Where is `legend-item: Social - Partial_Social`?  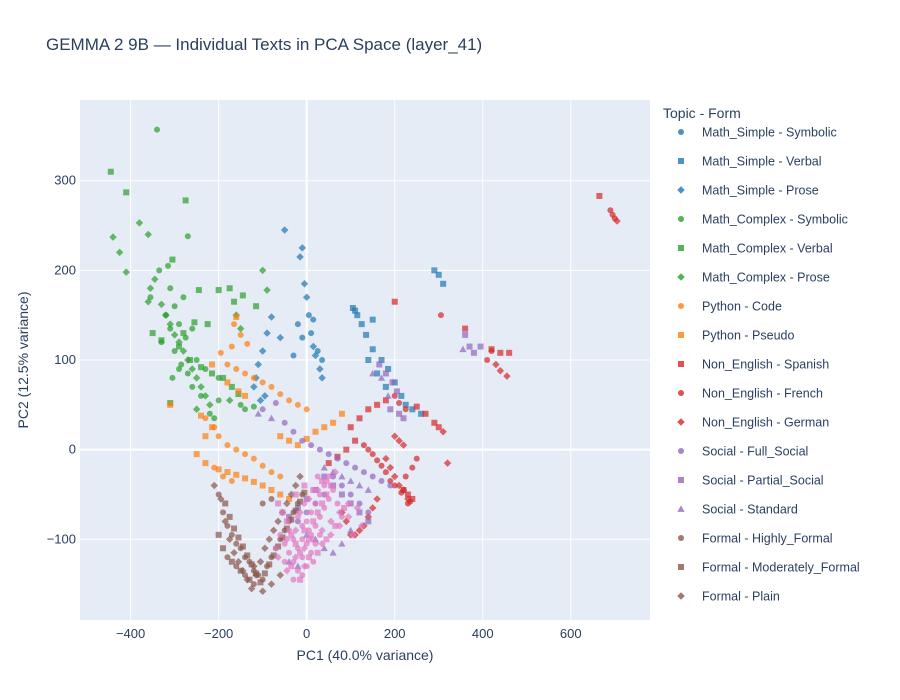 legend-item: Social - Partial_Social is located at coordinates (751, 481).